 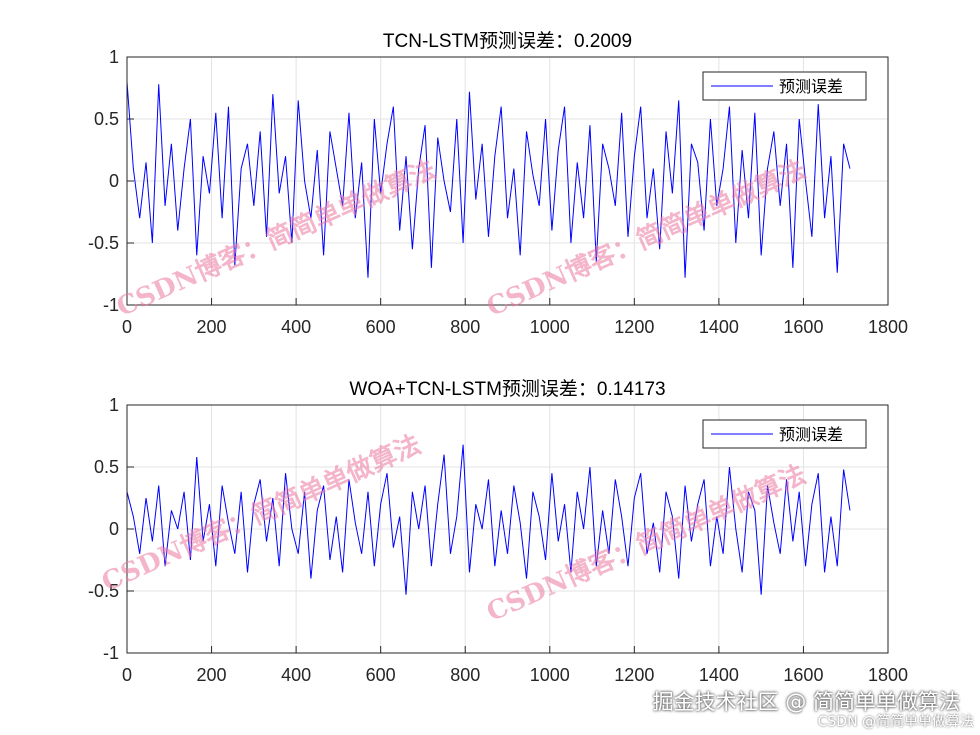 I want to click on chart-title: TCN-LSTM预测误差：0.2009, so click(x=507, y=41).